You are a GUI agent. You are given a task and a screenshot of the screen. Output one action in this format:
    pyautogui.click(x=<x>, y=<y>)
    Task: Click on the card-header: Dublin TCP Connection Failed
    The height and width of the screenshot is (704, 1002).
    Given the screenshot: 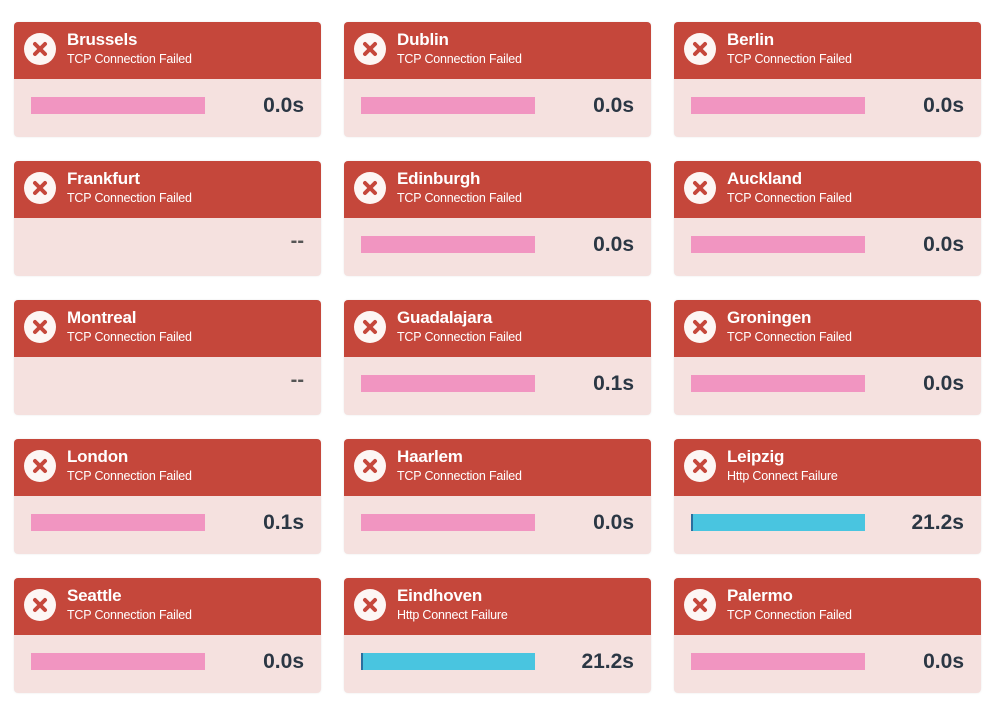 What is the action you would take?
    pyautogui.click(x=497, y=50)
    